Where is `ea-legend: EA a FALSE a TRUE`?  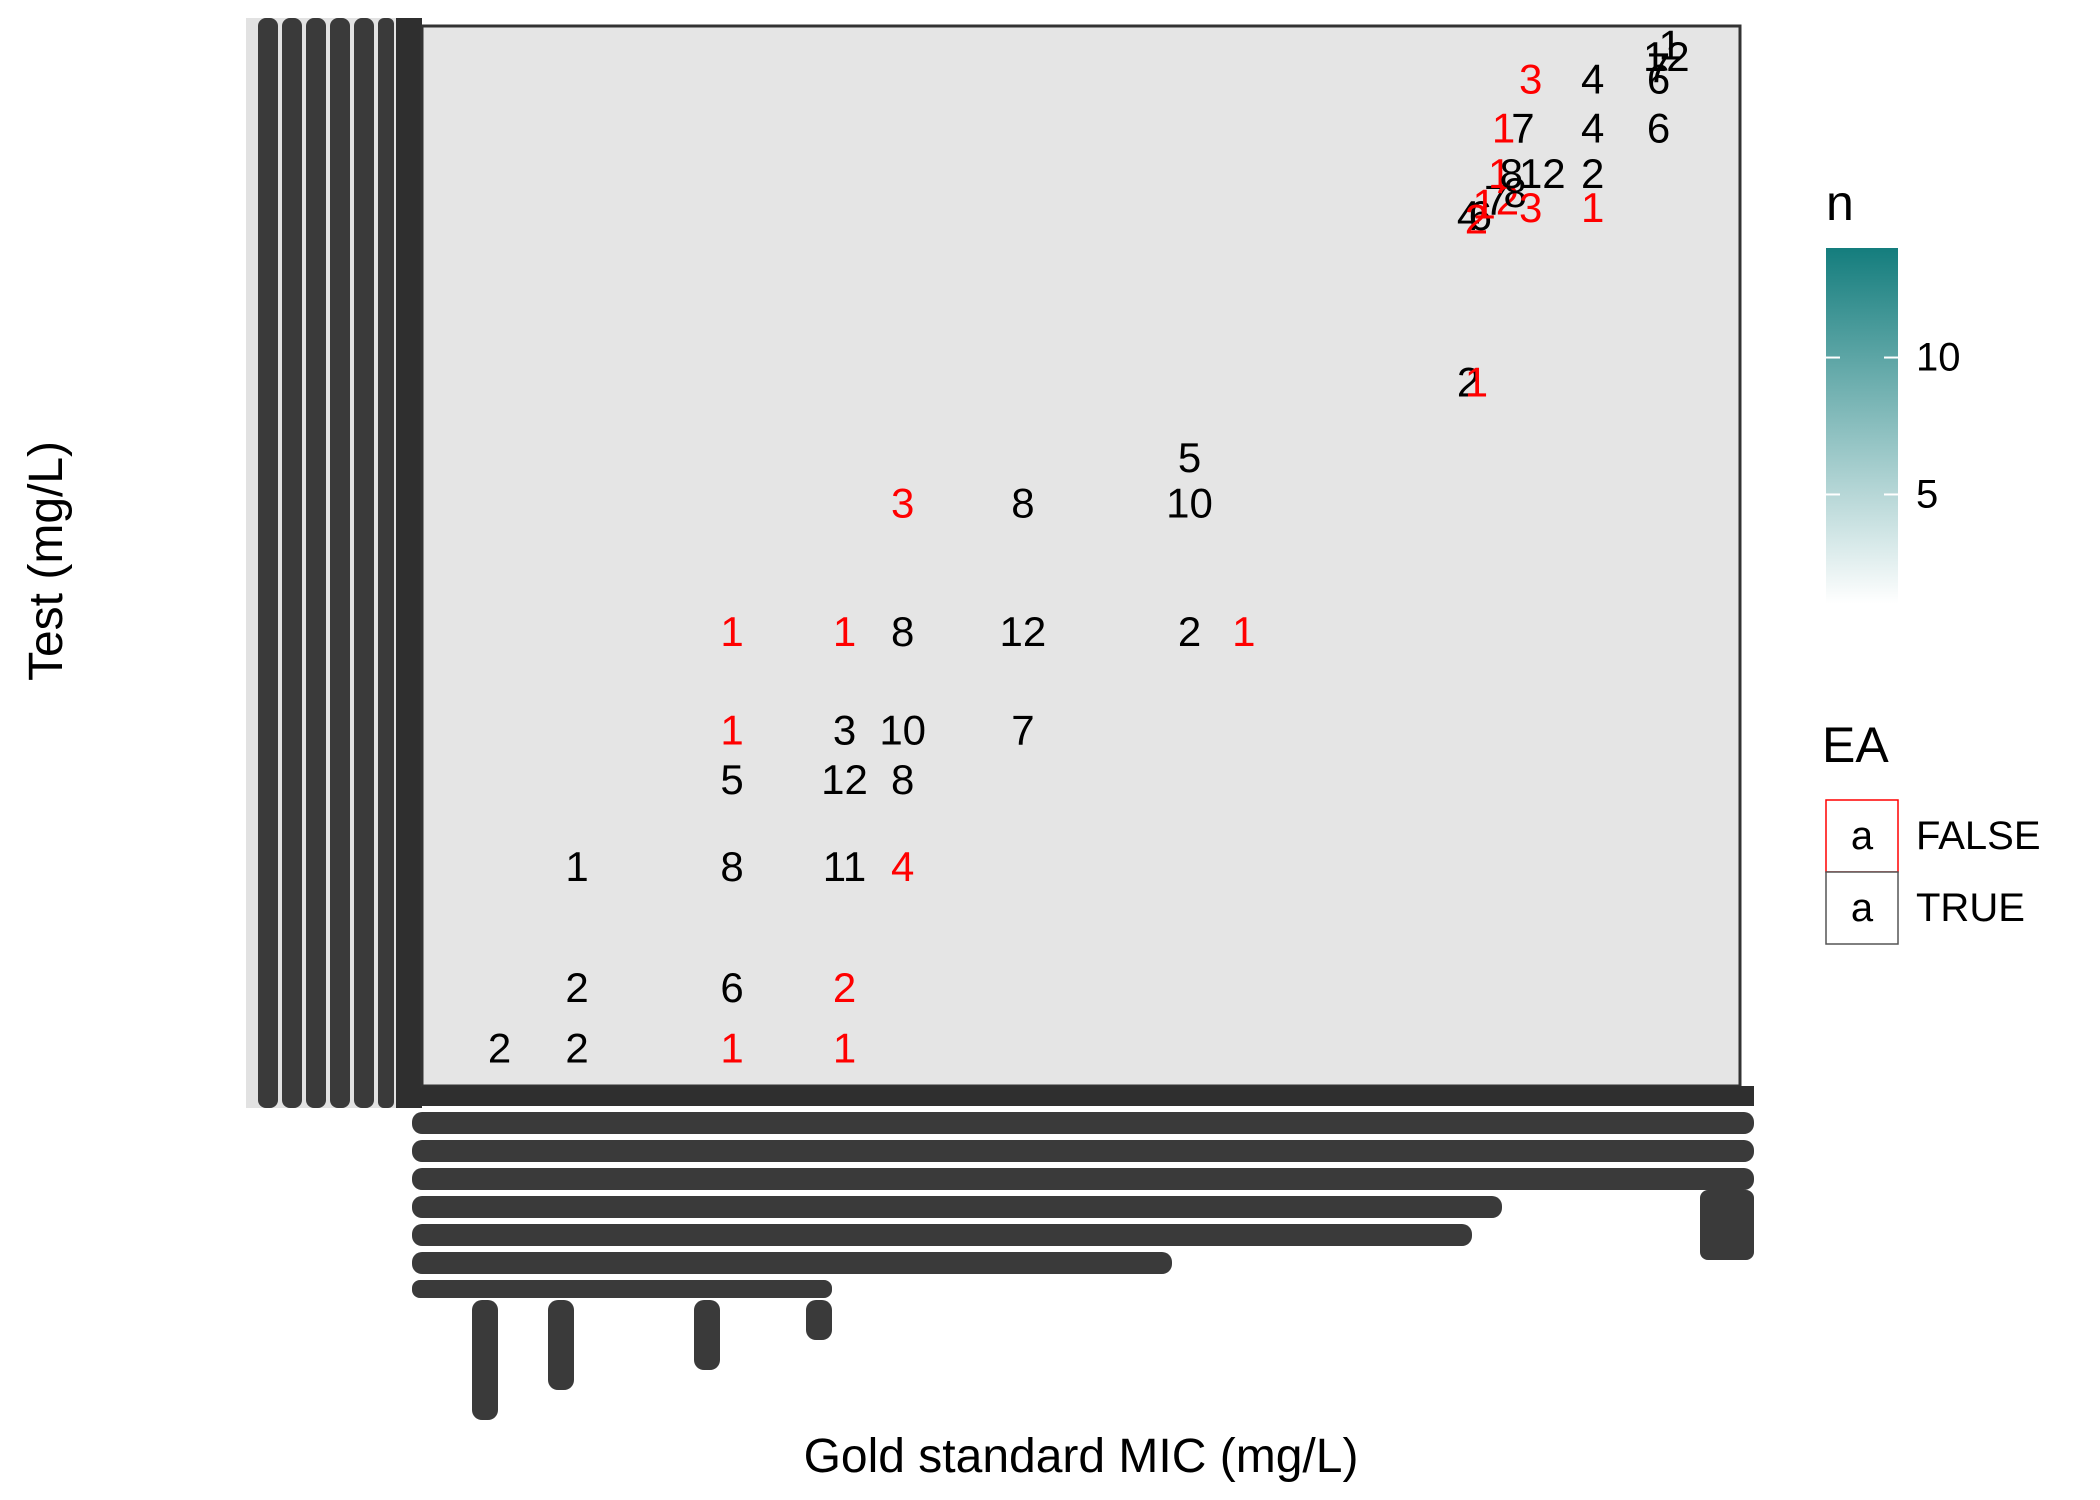 ea-legend: EA a FALSE a TRUE is located at coordinates (1931, 831).